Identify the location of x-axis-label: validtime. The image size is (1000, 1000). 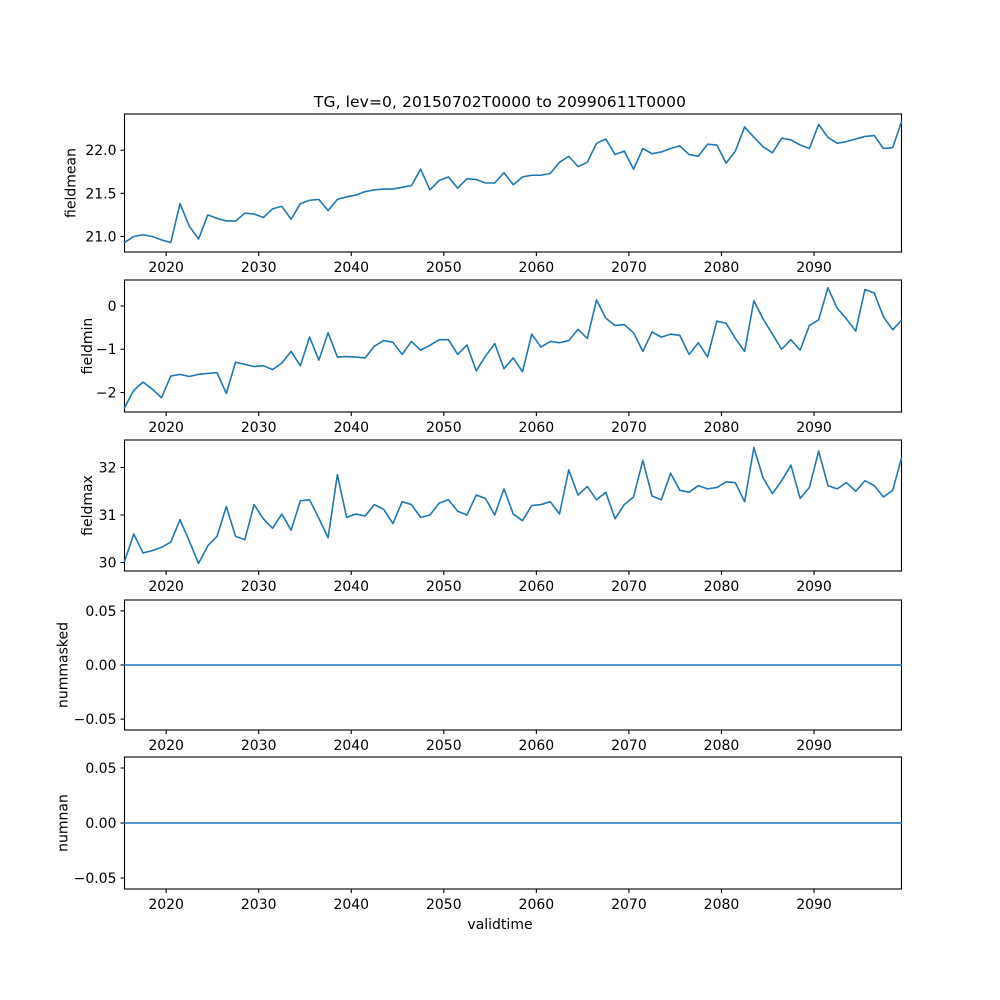
(500, 925).